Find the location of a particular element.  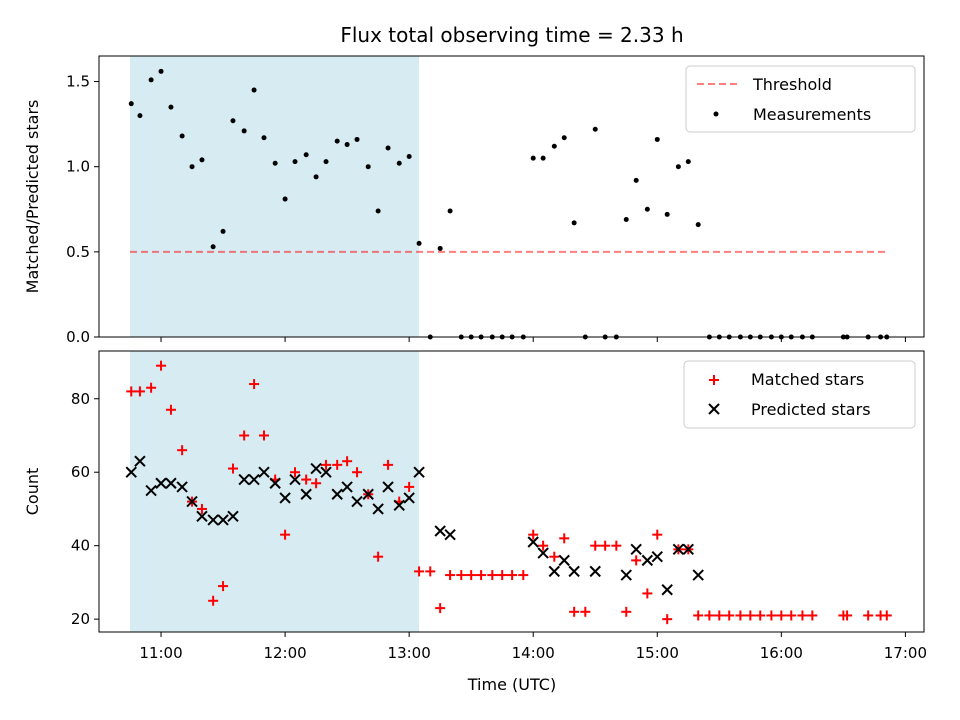

y-tick-label: 0.5 is located at coordinates (78, 252).